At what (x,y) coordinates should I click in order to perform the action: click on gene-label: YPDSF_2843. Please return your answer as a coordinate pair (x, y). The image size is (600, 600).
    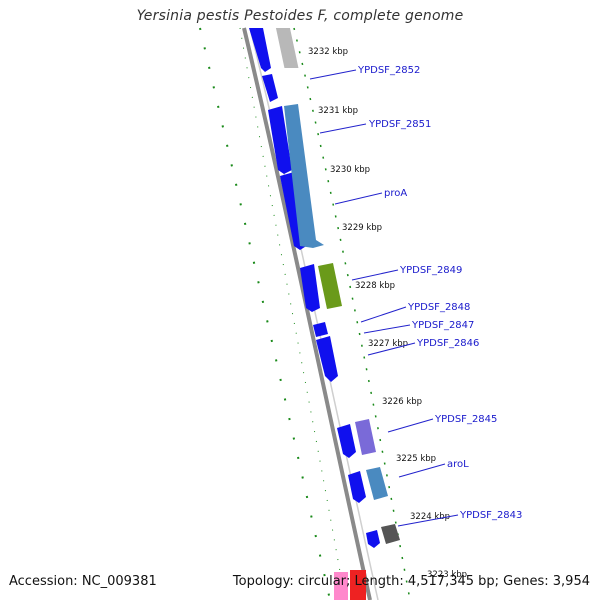
    Looking at the image, I should click on (490, 515).